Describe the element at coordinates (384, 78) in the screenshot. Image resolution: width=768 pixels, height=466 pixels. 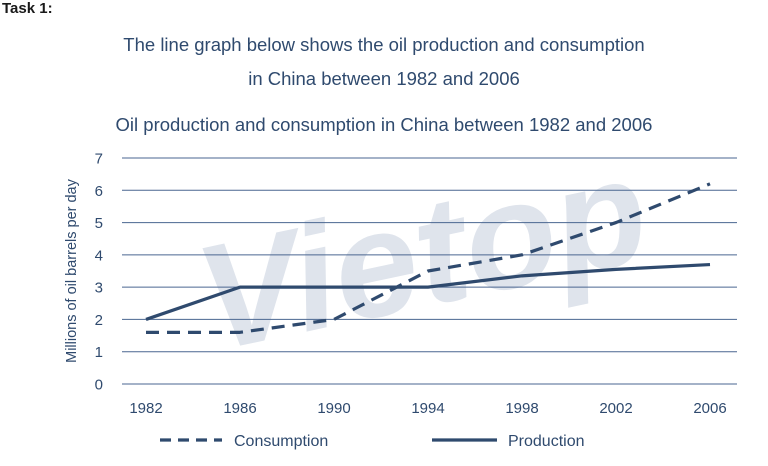
I see `intro-text-line-2: in China between 1982 and 2006` at that location.